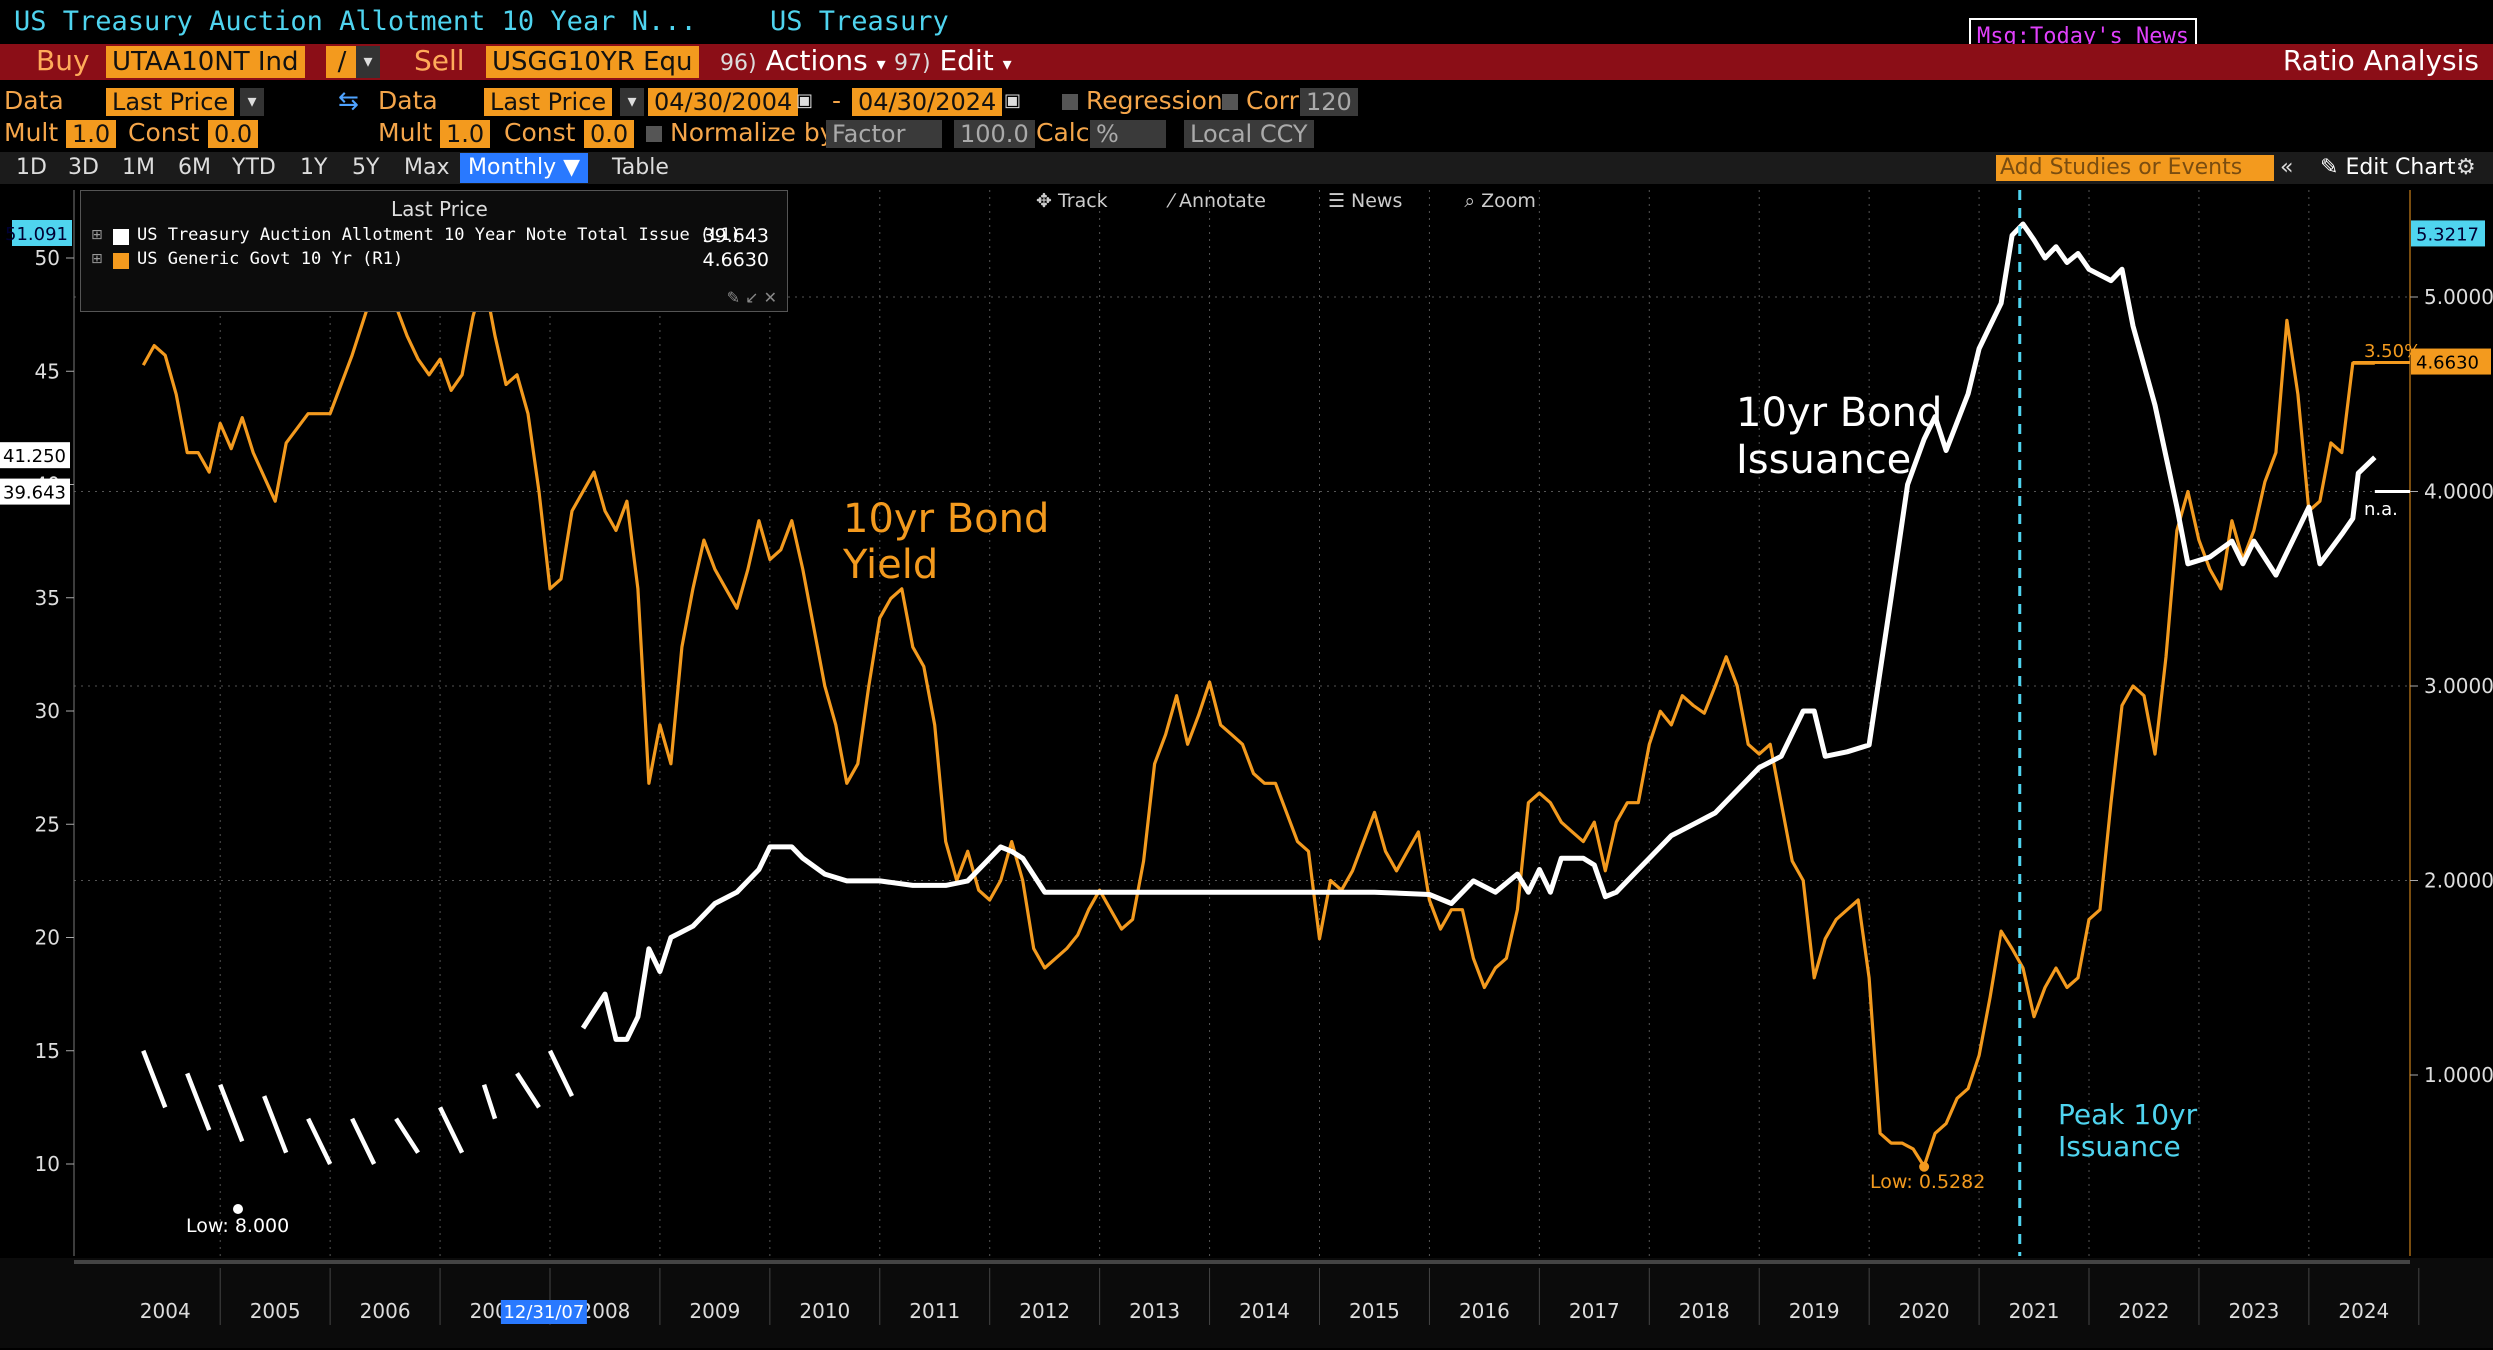 This screenshot has height=1350, width=2493. What do you see at coordinates (2381, 509) in the screenshot?
I see `na-label: n.a.` at bounding box center [2381, 509].